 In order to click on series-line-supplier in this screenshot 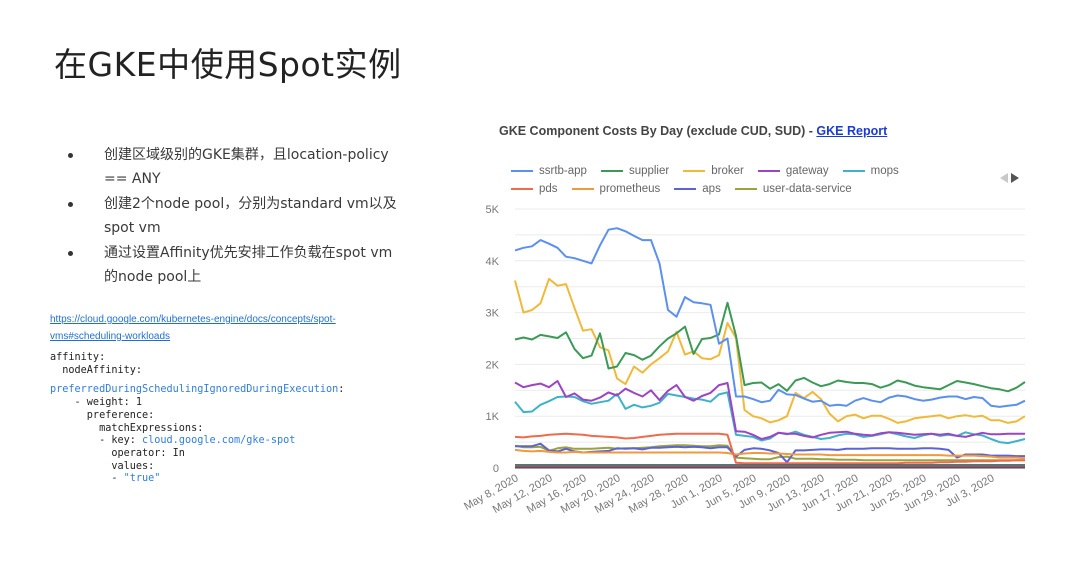, I will do `click(770, 347)`.